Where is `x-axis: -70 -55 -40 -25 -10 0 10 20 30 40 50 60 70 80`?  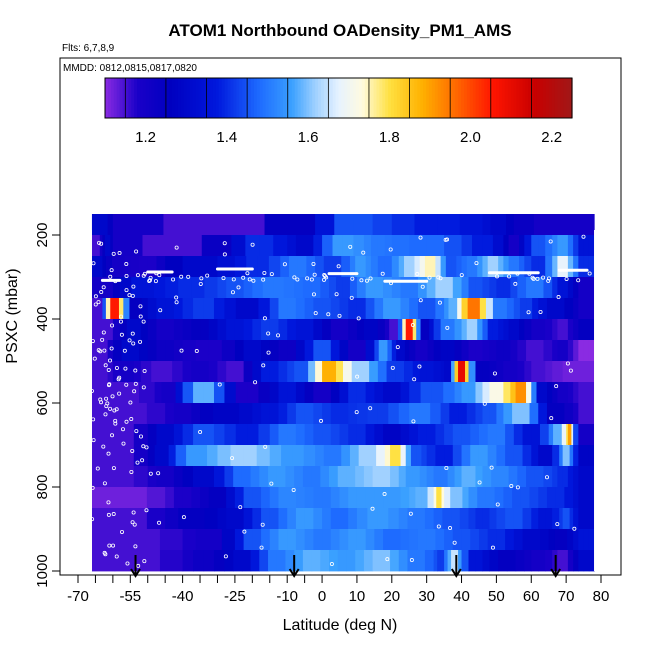
x-axis: -70 -55 -40 -25 -10 0 10 20 30 40 50 60 70 80 is located at coordinates (338, 590).